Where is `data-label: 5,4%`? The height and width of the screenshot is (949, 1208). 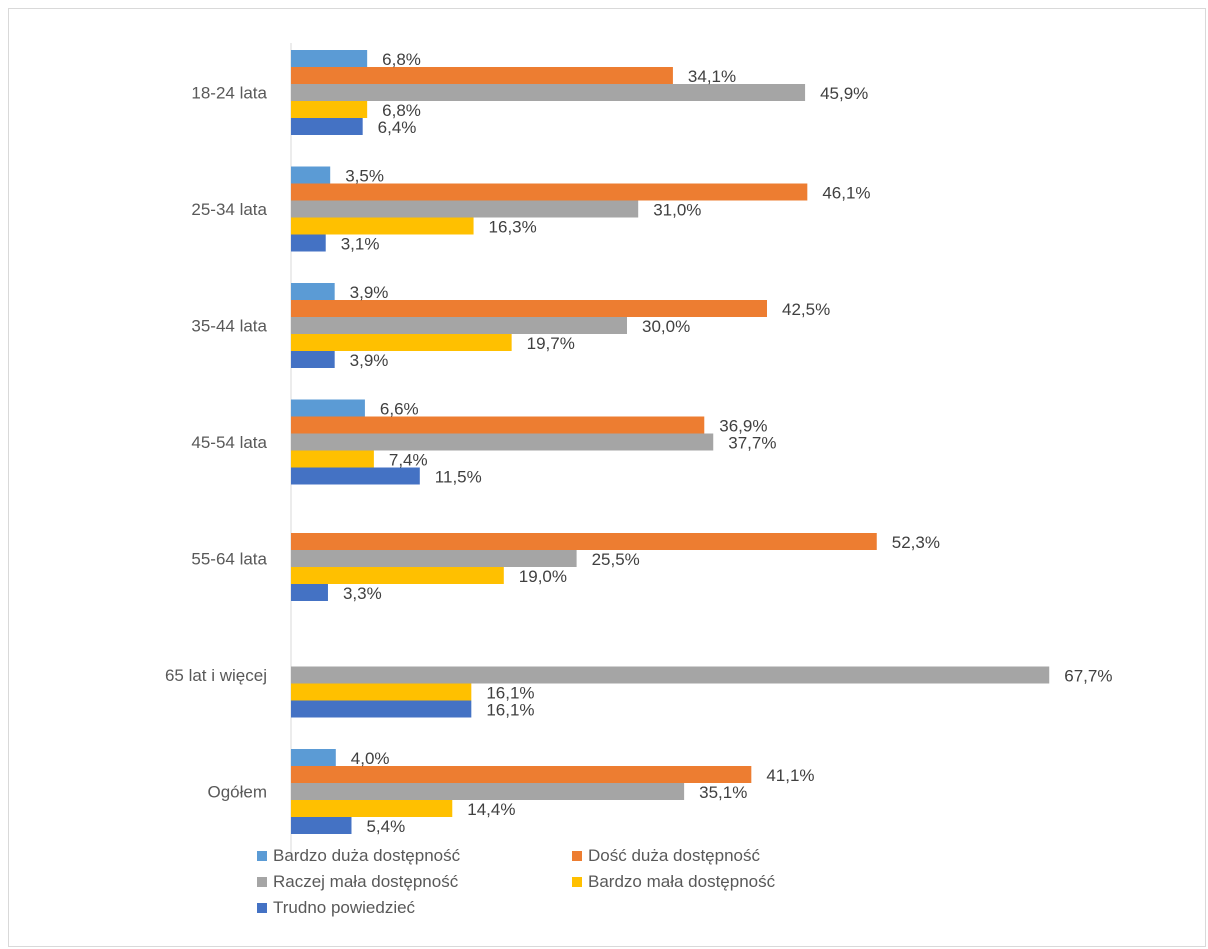 data-label: 5,4% is located at coordinates (385, 826).